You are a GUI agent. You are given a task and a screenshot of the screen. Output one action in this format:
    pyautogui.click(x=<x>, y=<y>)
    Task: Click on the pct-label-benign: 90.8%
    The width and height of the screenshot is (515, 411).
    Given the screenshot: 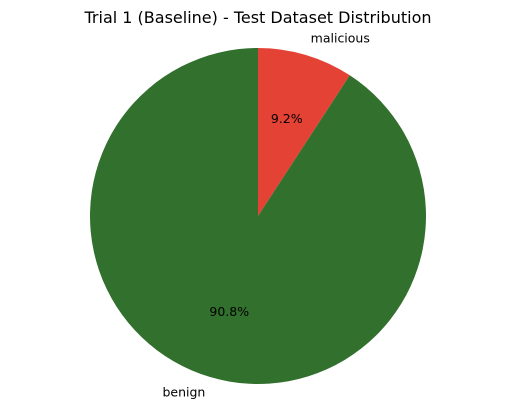 What is the action you would take?
    pyautogui.click(x=229, y=311)
    